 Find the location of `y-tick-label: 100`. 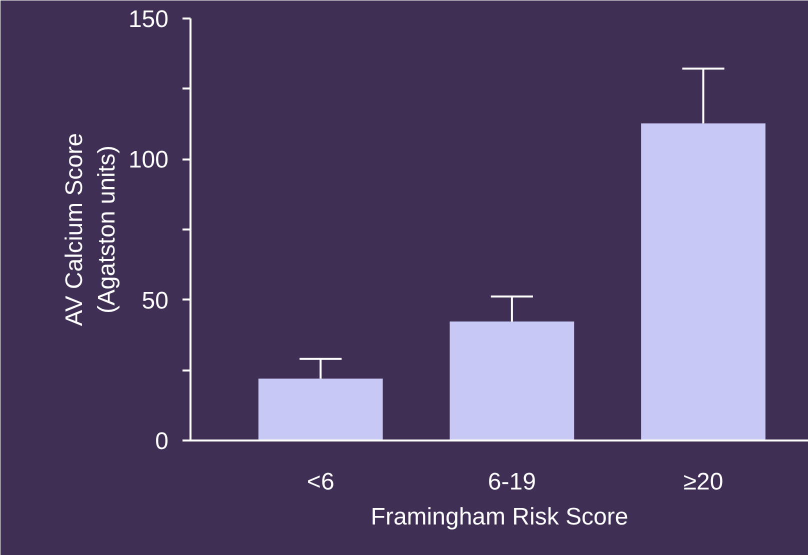

y-tick-label: 100 is located at coordinates (148, 160).